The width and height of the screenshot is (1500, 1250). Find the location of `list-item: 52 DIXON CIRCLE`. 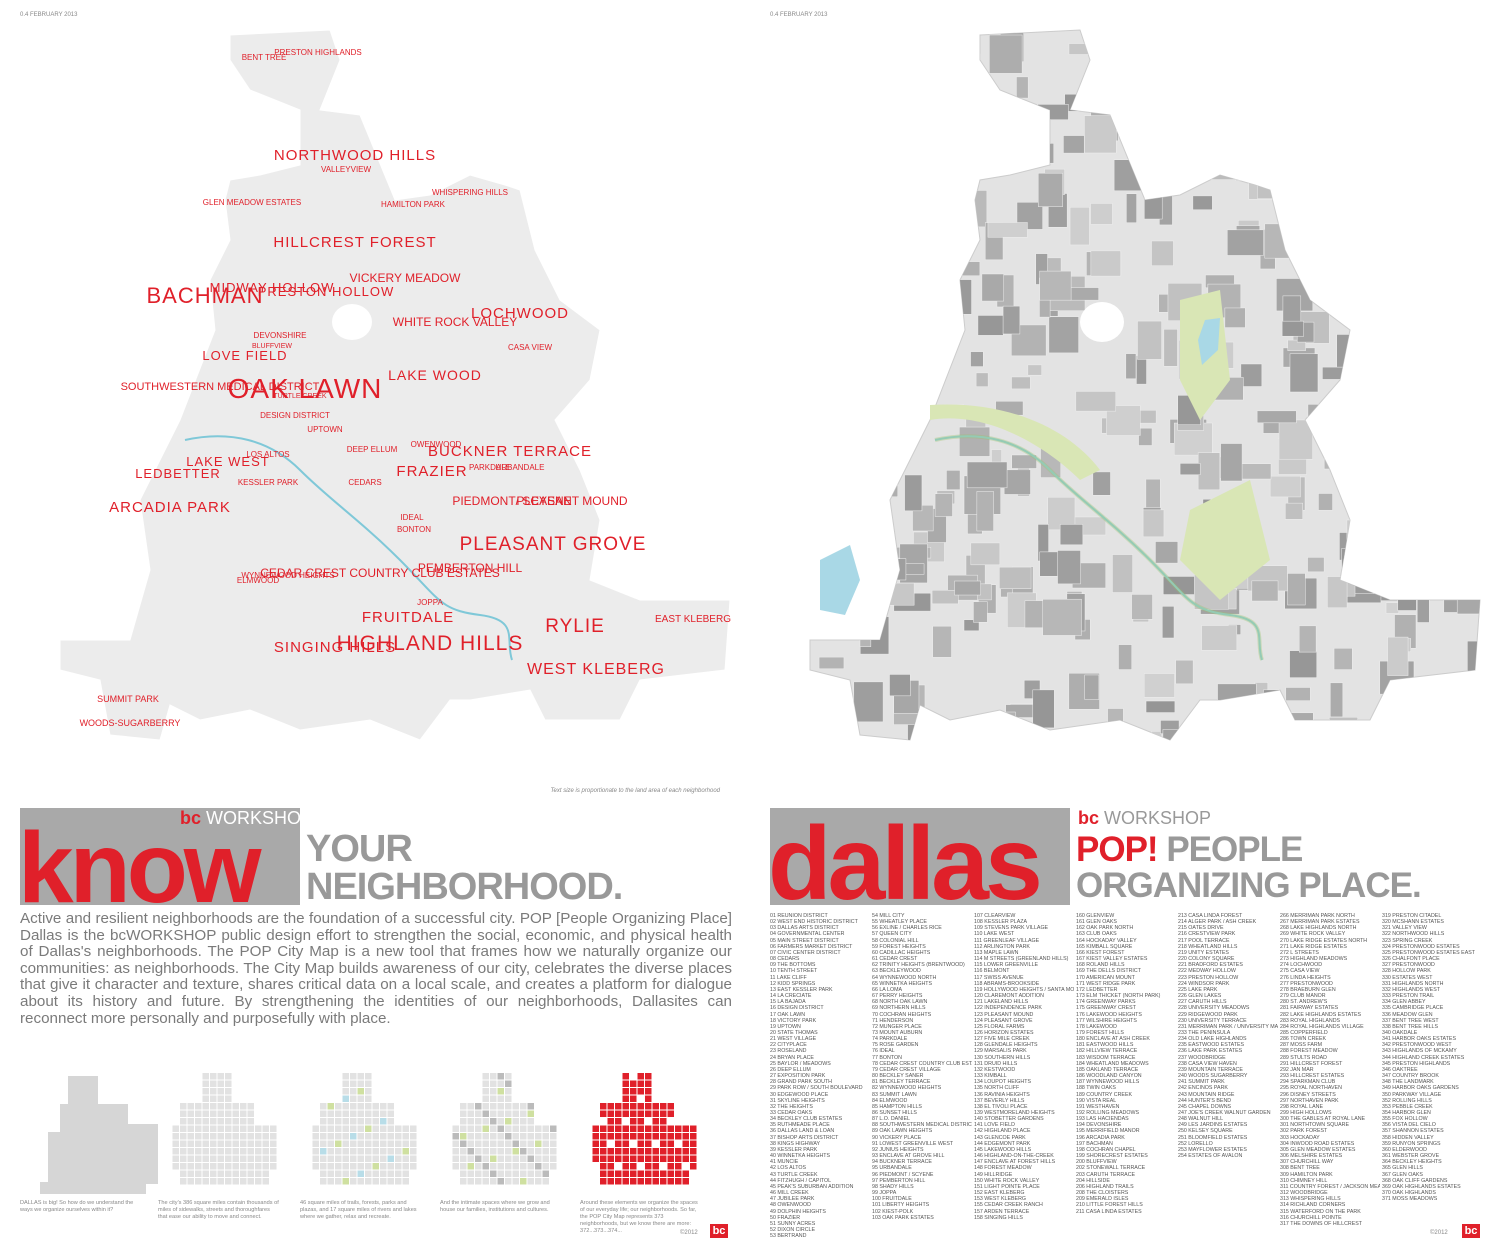

list-item: 52 DIXON CIRCLE is located at coordinates (793, 1229).